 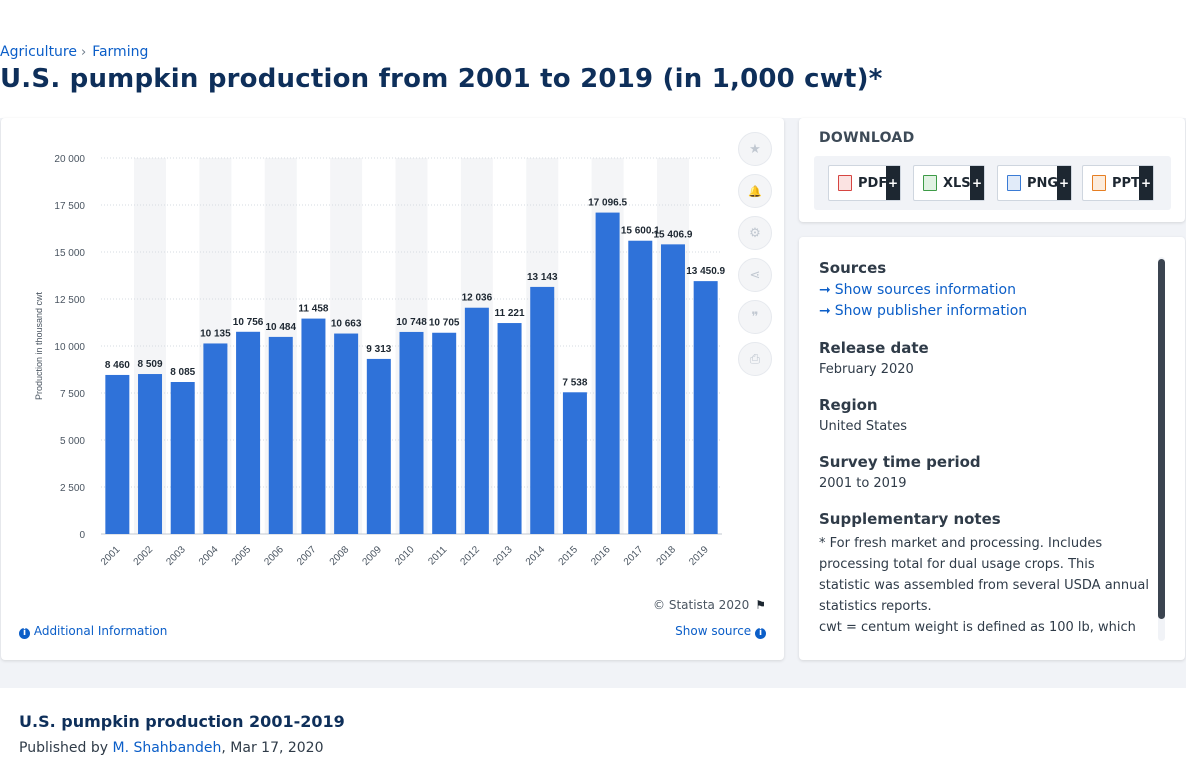 I want to click on value-label-2017: 15 600.1, so click(x=640, y=231).